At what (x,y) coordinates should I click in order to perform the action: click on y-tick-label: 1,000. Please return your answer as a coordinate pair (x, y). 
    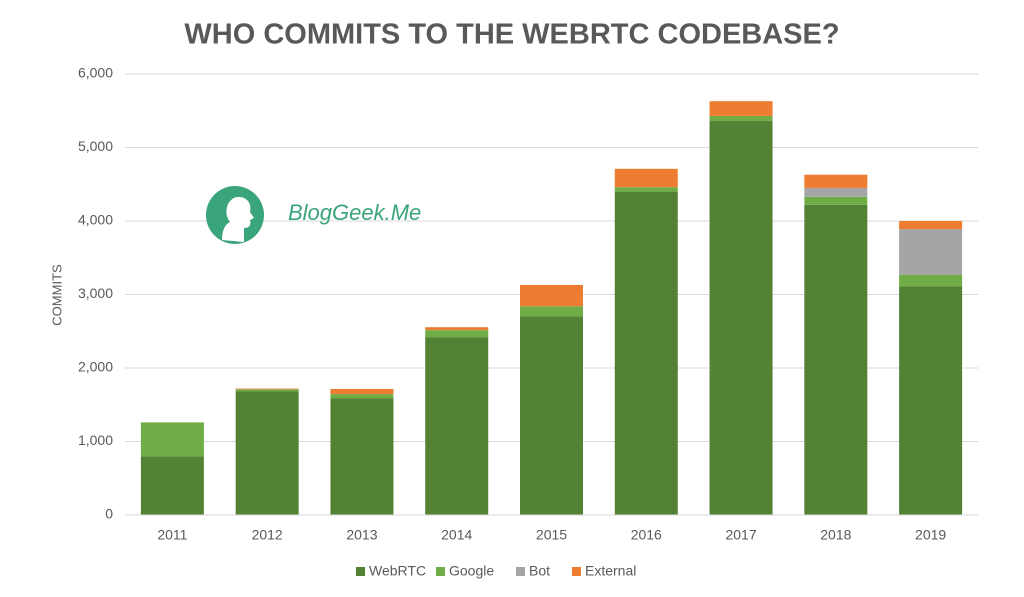
    Looking at the image, I should click on (95, 440).